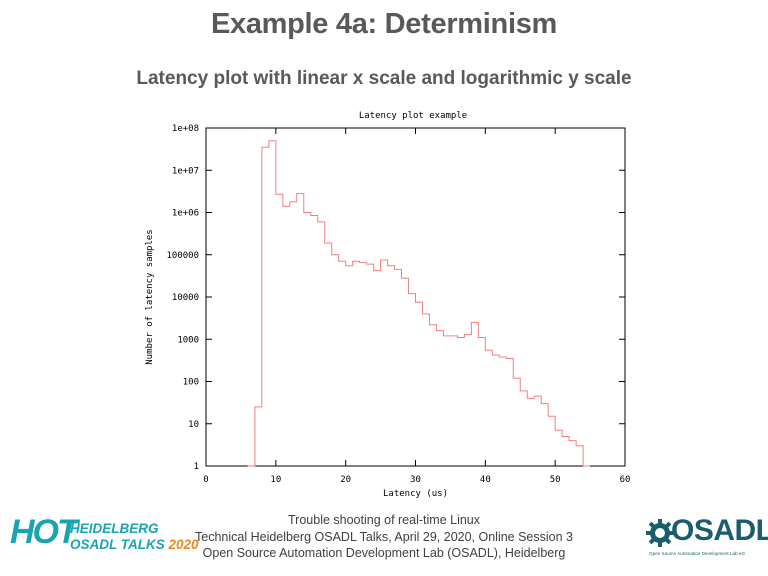  What do you see at coordinates (193, 425) in the screenshot?
I see `y-tick-label: 10` at bounding box center [193, 425].